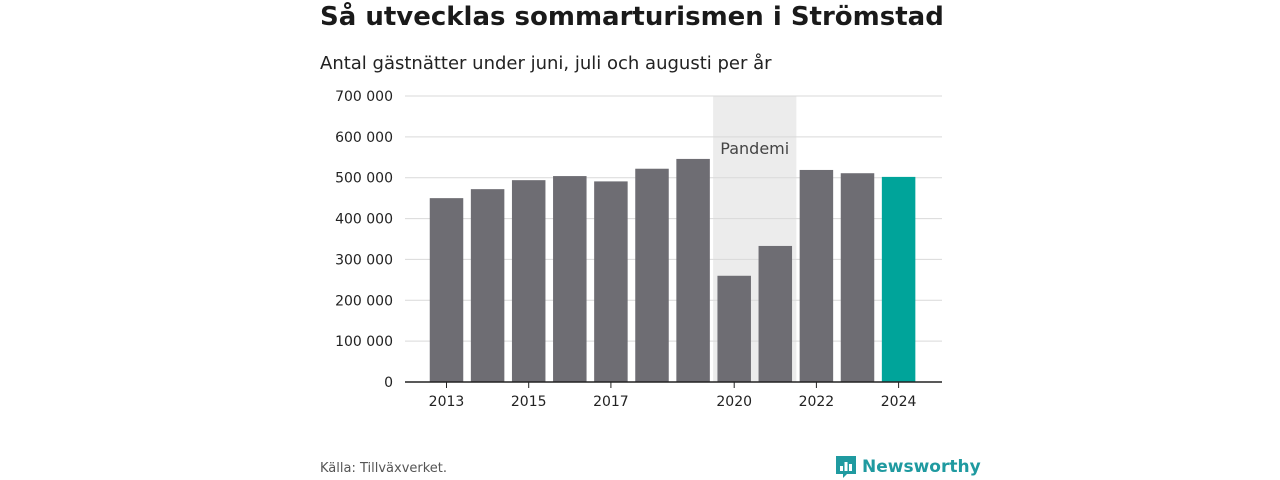 This screenshot has height=480, width=1280. I want to click on y-tick-label: 0, so click(388, 383).